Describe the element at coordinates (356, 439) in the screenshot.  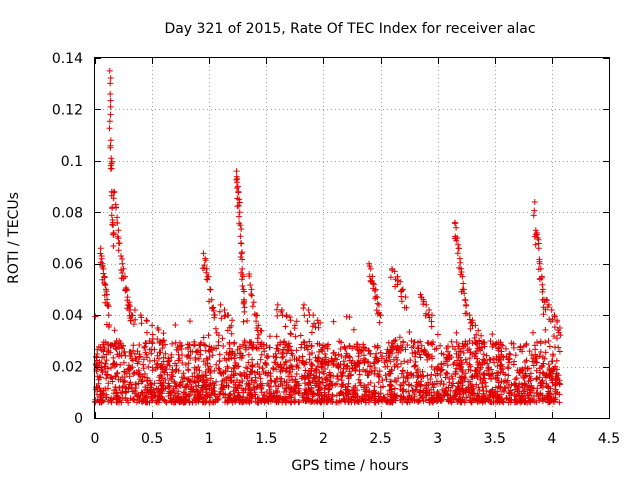
I see `x-tick-labels: 0 0.5 1 1.5 2 2.5 3 3.5 4 4.5` at that location.